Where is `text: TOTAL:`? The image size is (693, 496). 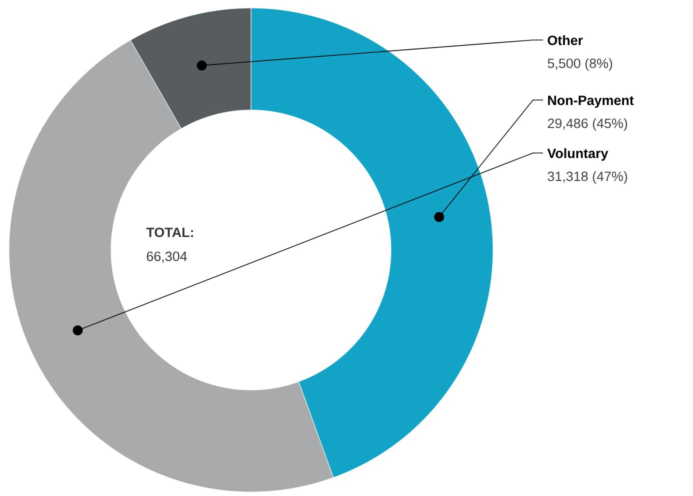 text: TOTAL: is located at coordinates (169, 233).